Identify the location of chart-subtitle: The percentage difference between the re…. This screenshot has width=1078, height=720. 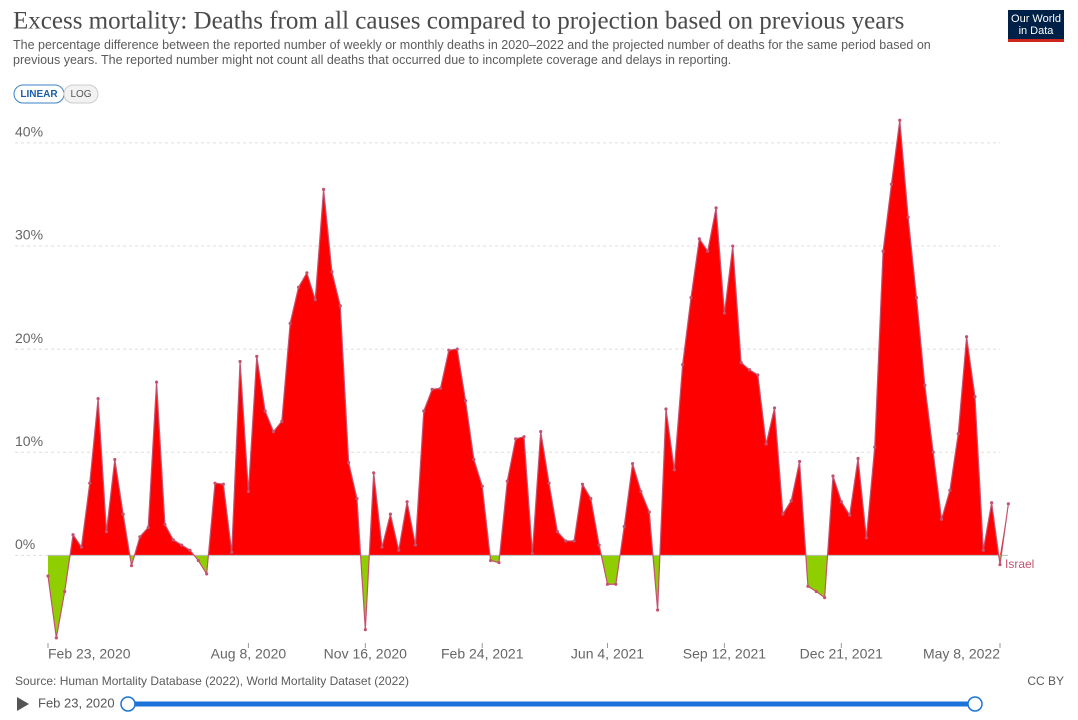
(472, 52).